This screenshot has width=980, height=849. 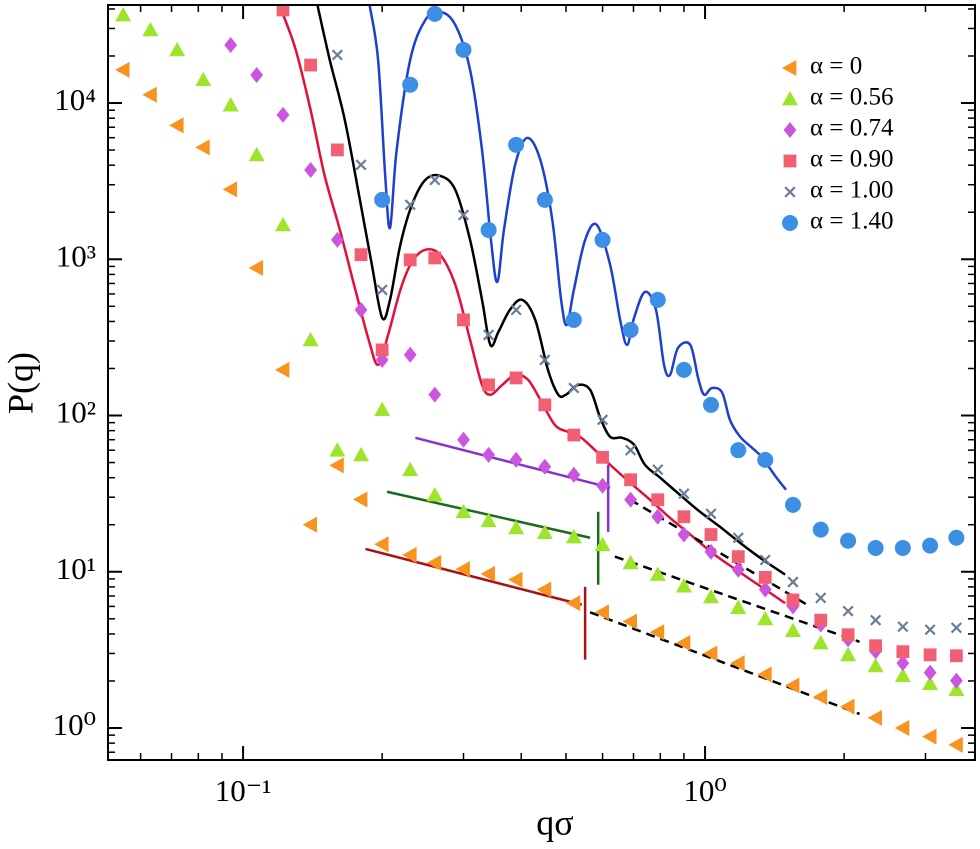 What do you see at coordinates (474, 576) in the screenshot?
I see `fit-line` at bounding box center [474, 576].